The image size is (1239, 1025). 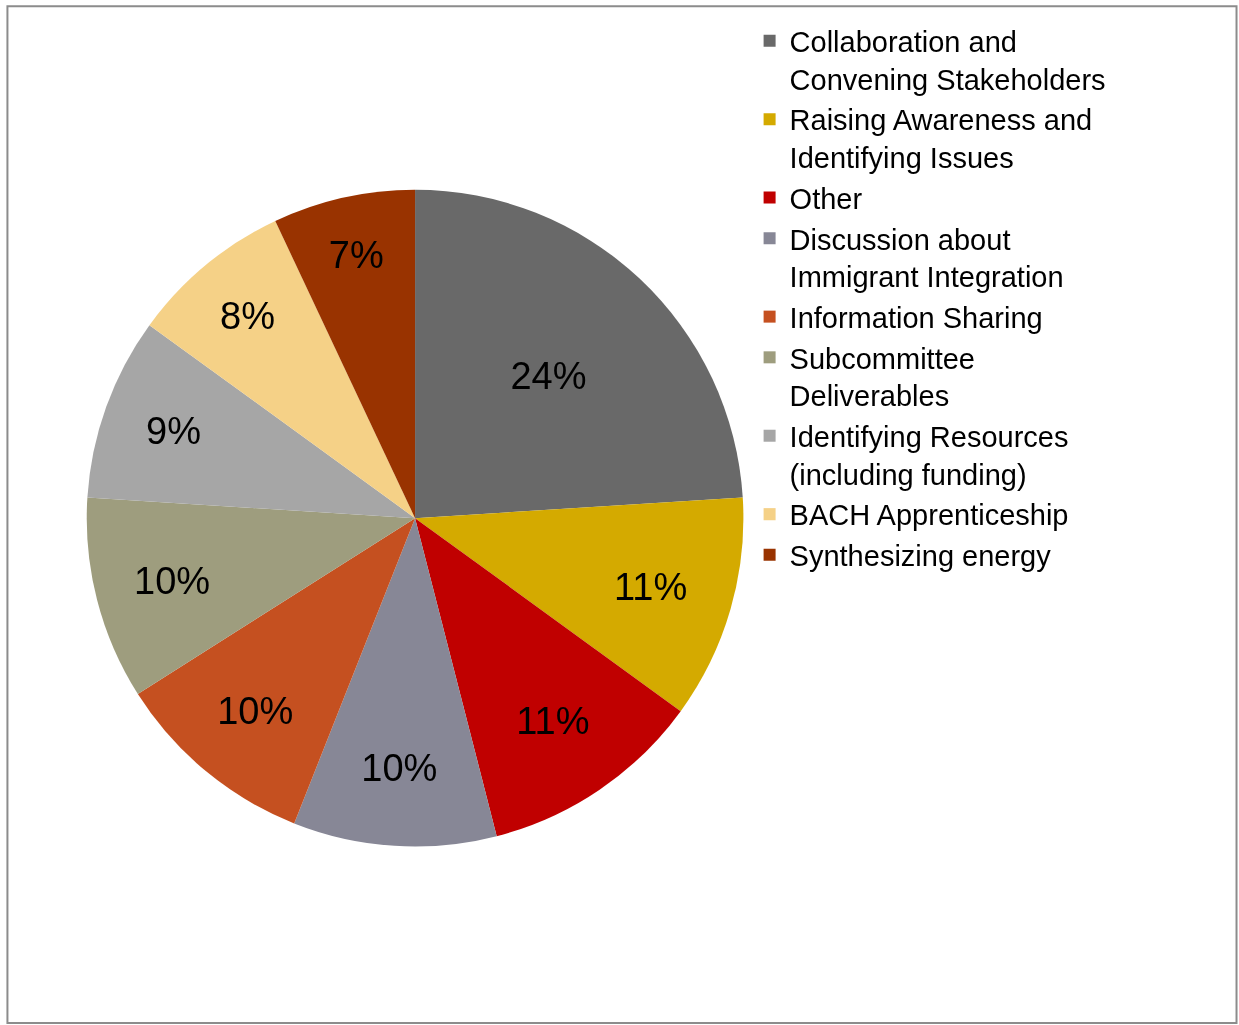 What do you see at coordinates (548, 376) in the screenshot?
I see `data-label: 24%` at bounding box center [548, 376].